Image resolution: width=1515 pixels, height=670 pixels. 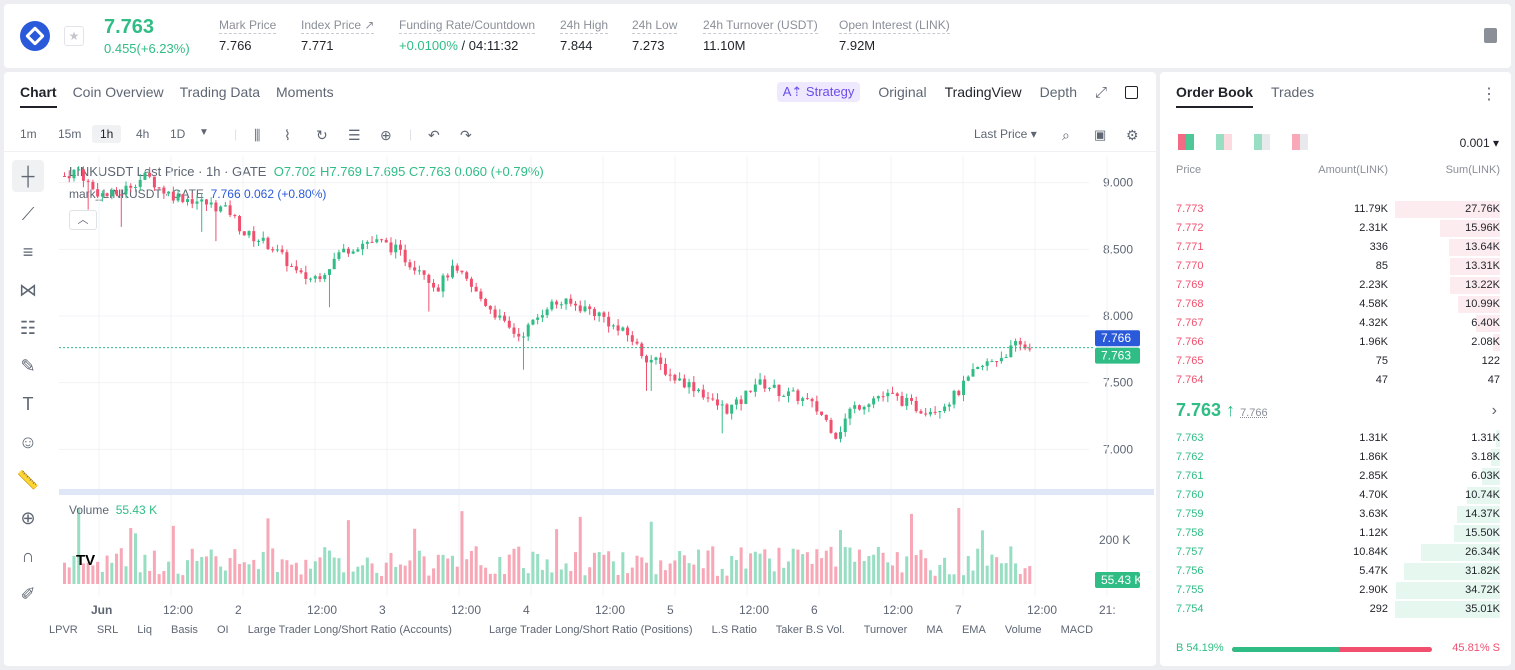 What do you see at coordinates (1373, 495) in the screenshot?
I see `row-amount: 4.70K` at bounding box center [1373, 495].